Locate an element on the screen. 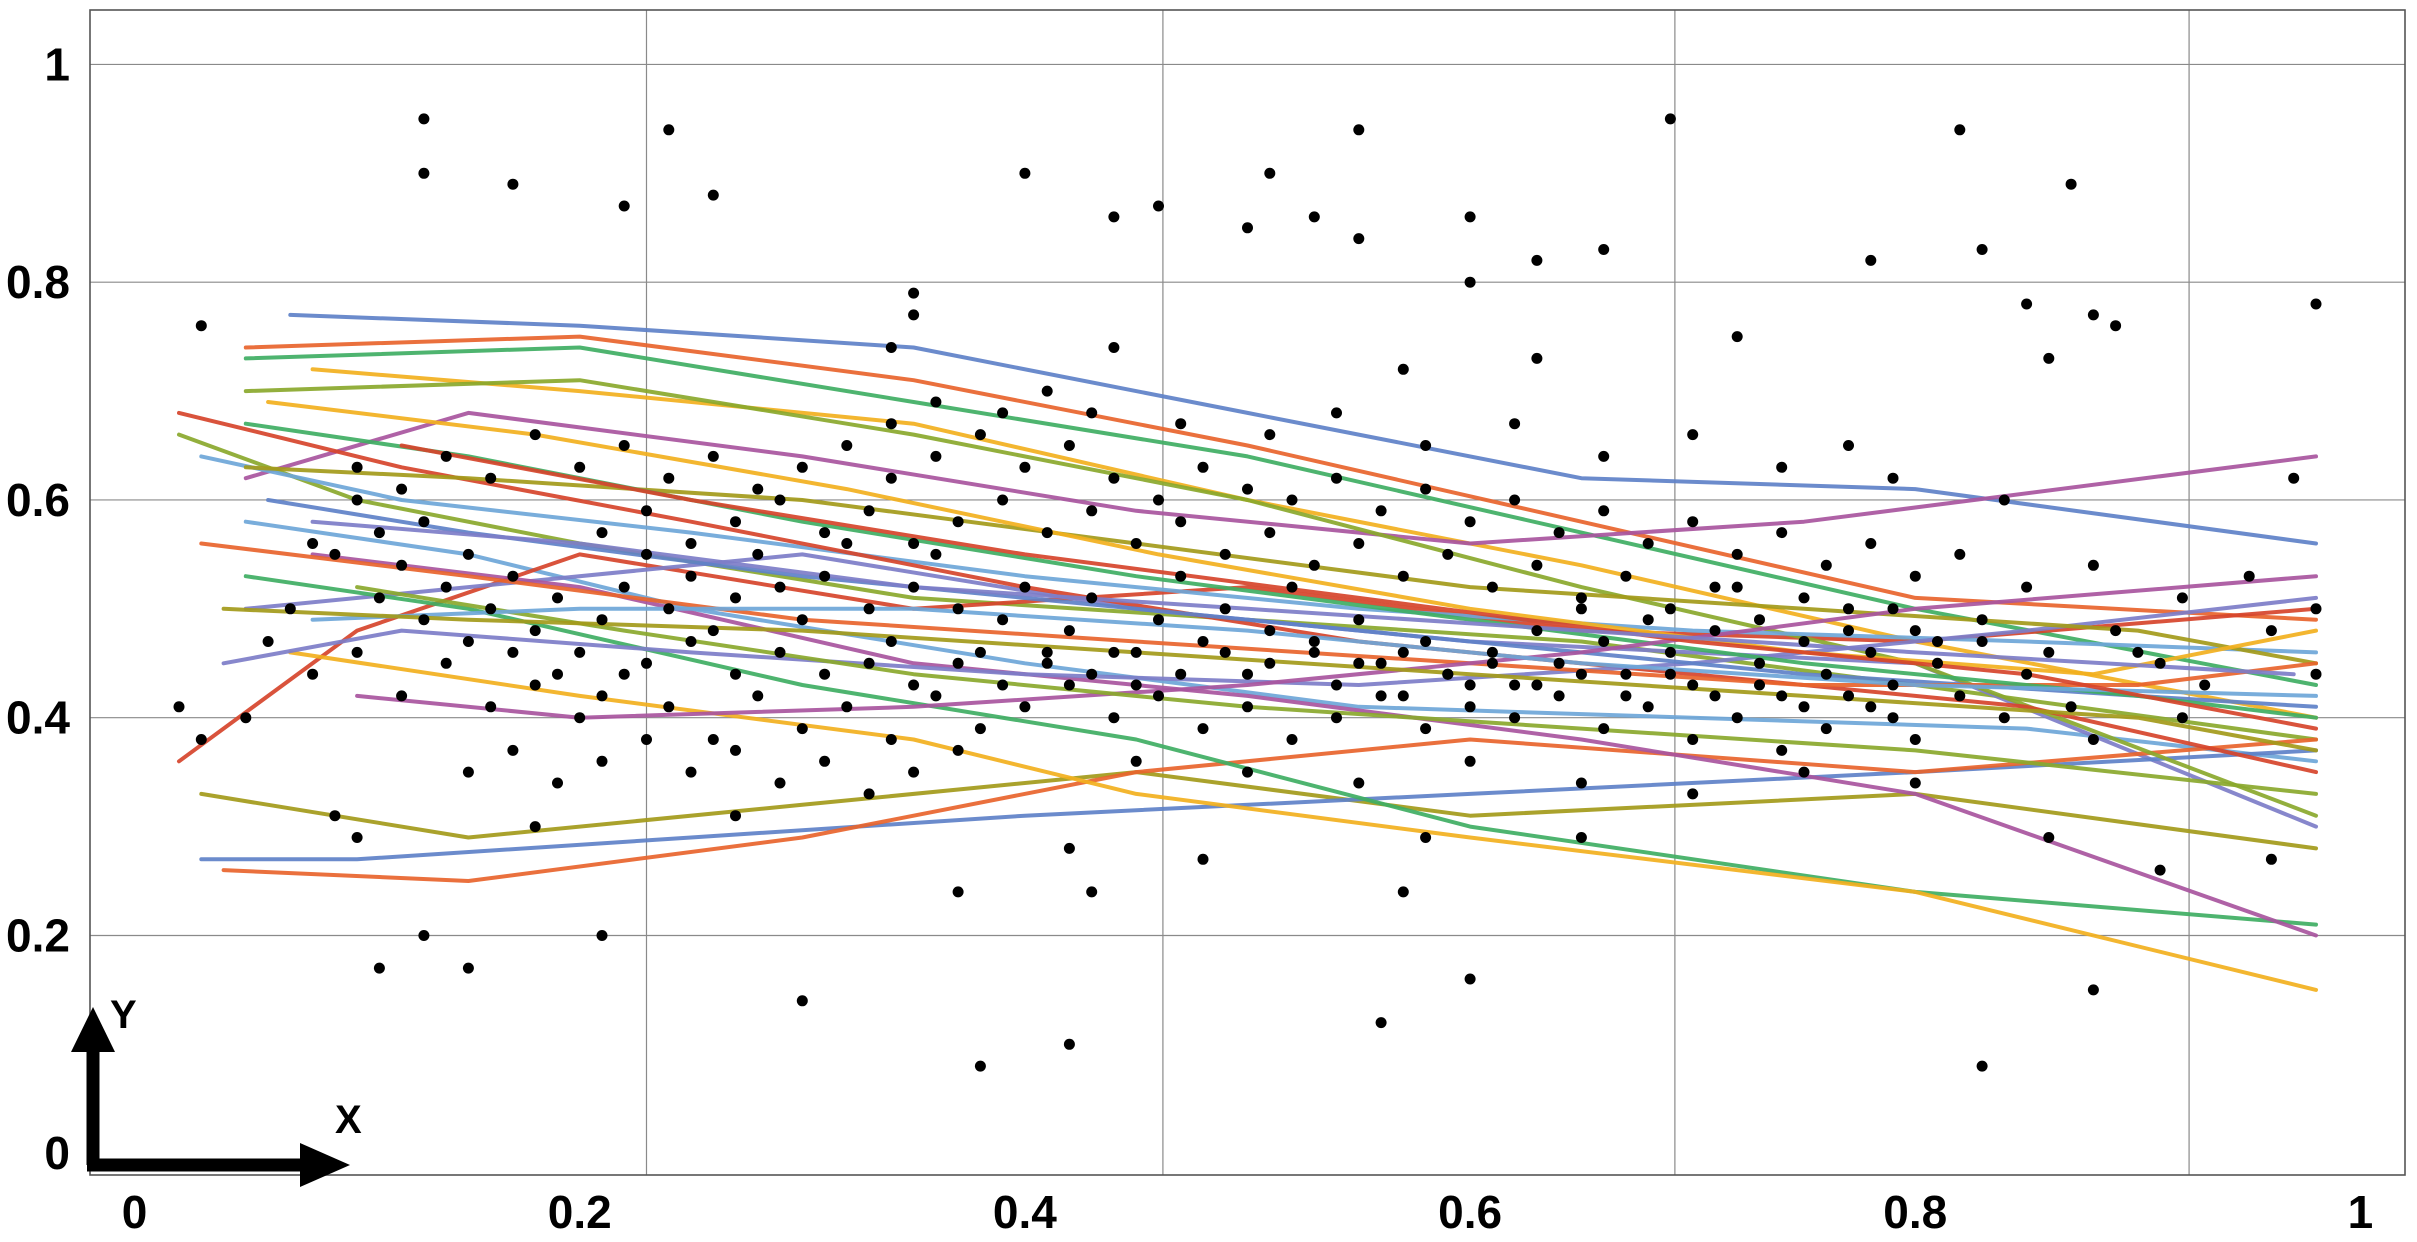 Image resolution: width=2417 pixels, height=1242 pixels. y-tick-label: 1 is located at coordinates (57, 64).